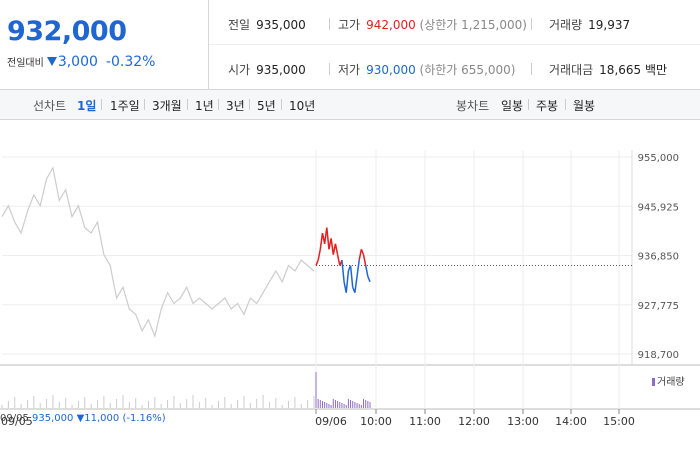 The image size is (700, 450). I want to click on x-left-label: 09/05, so click(17, 421).